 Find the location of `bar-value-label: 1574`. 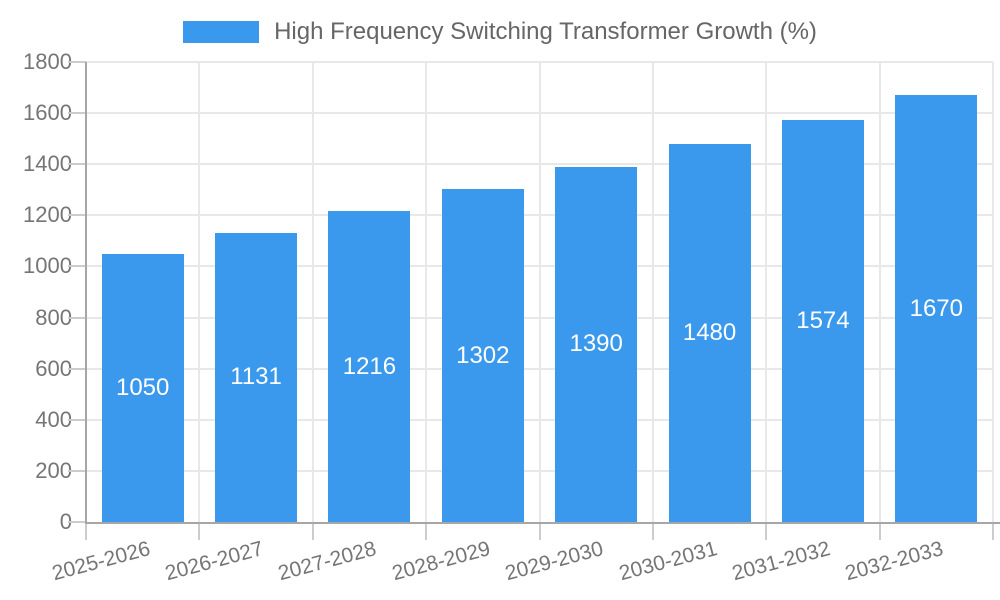

bar-value-label: 1574 is located at coordinates (823, 320).